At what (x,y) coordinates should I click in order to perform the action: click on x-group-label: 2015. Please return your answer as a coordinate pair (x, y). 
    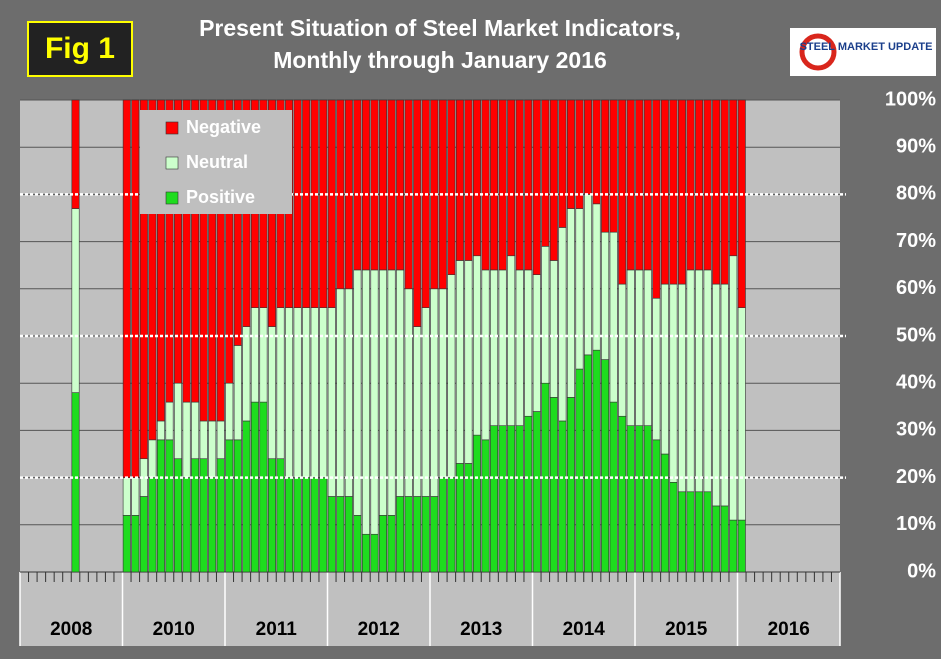
    Looking at the image, I should click on (686, 629).